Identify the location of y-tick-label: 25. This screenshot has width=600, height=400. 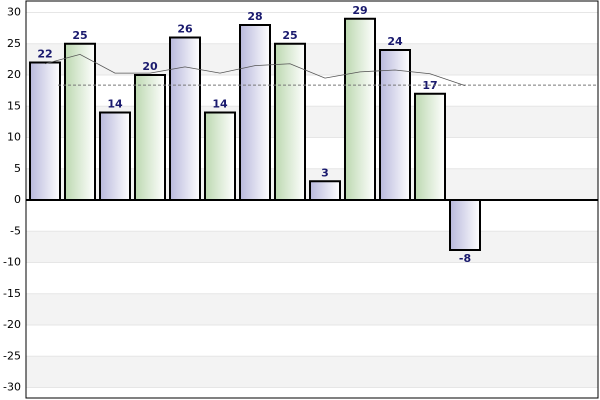
(14, 43).